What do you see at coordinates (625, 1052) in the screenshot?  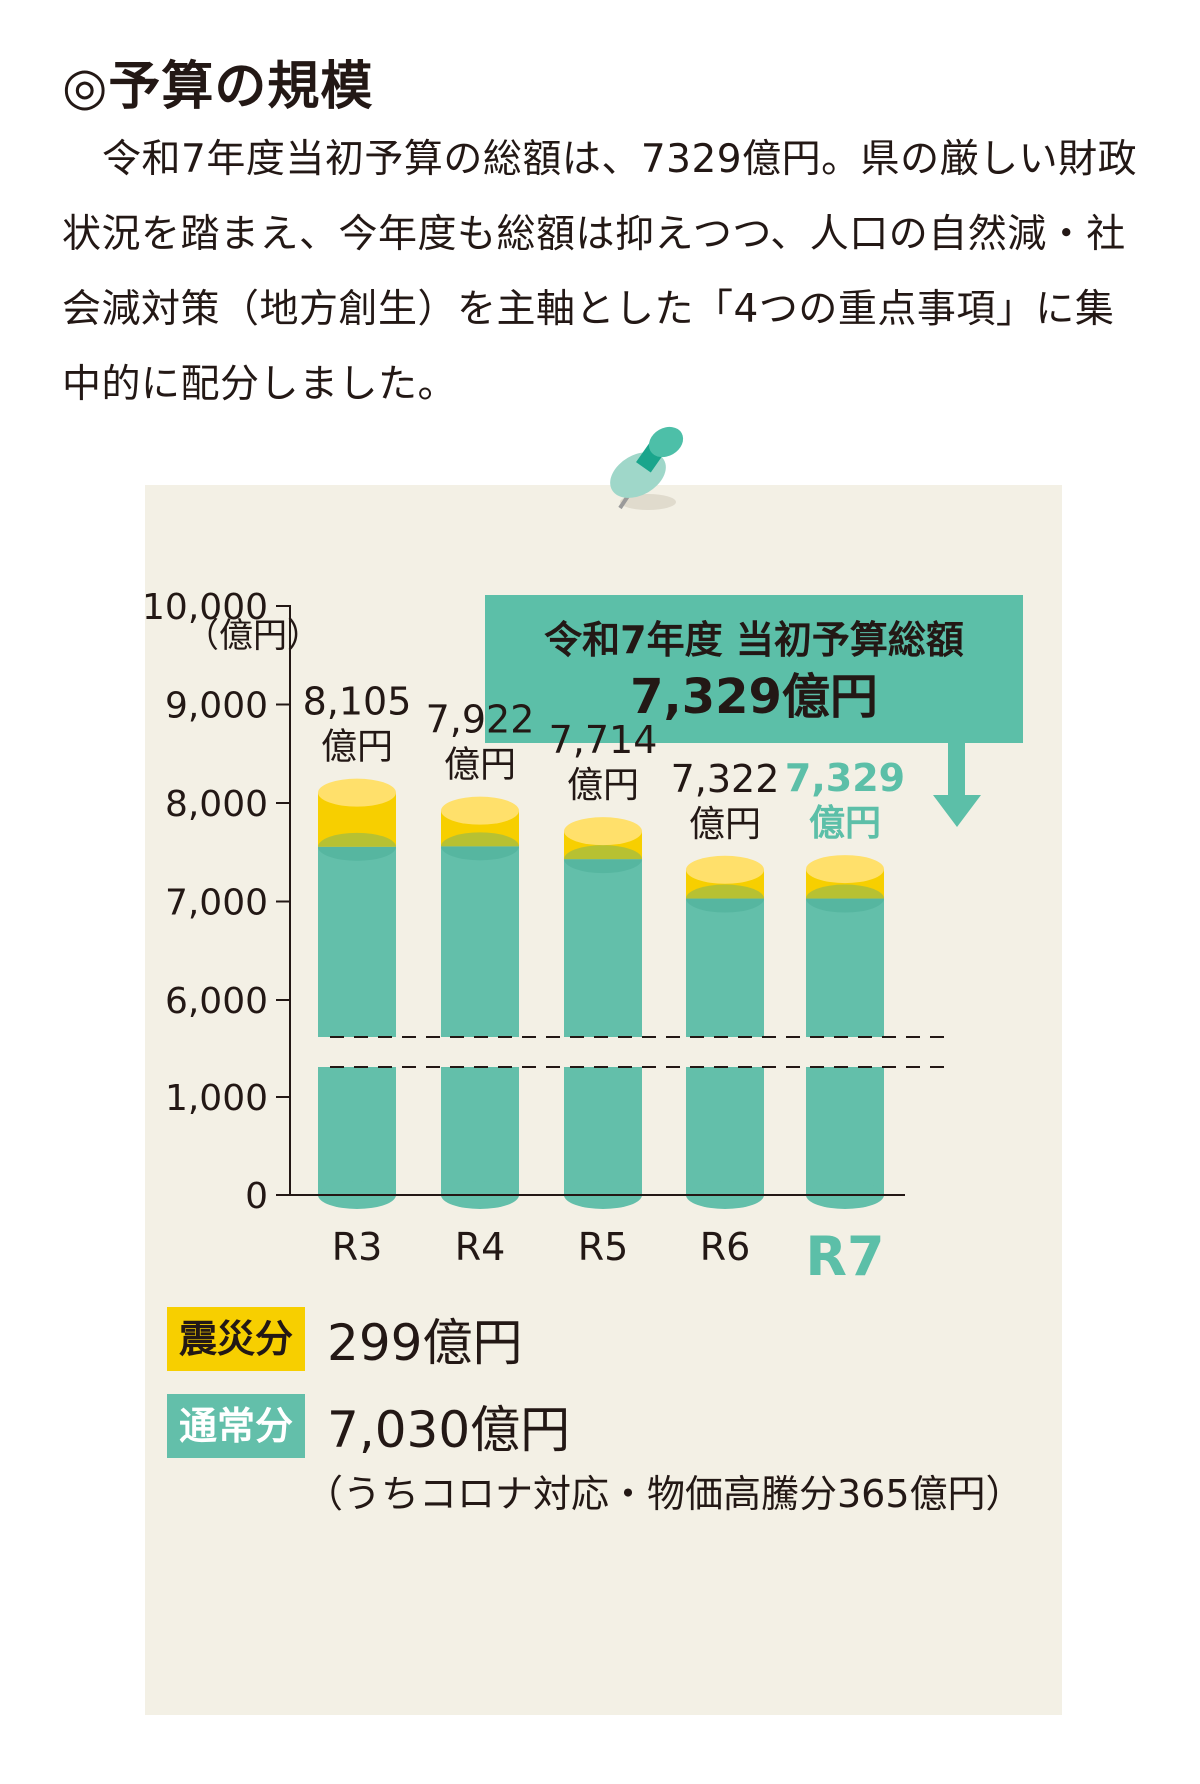 I see `axis-break-gap` at bounding box center [625, 1052].